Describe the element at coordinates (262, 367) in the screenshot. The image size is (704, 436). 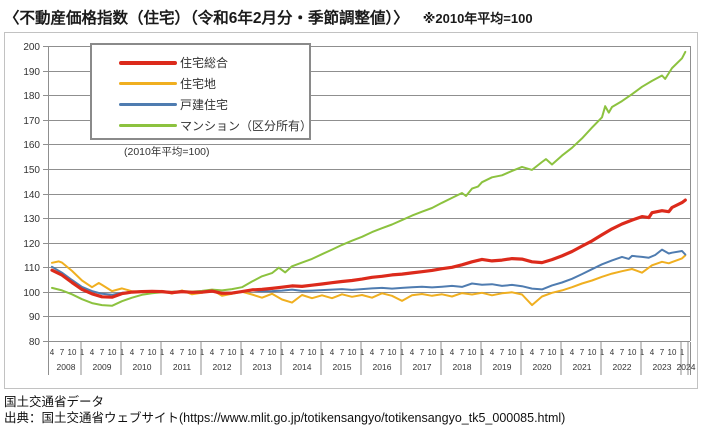
I see `svg-text: 2013` at that location.